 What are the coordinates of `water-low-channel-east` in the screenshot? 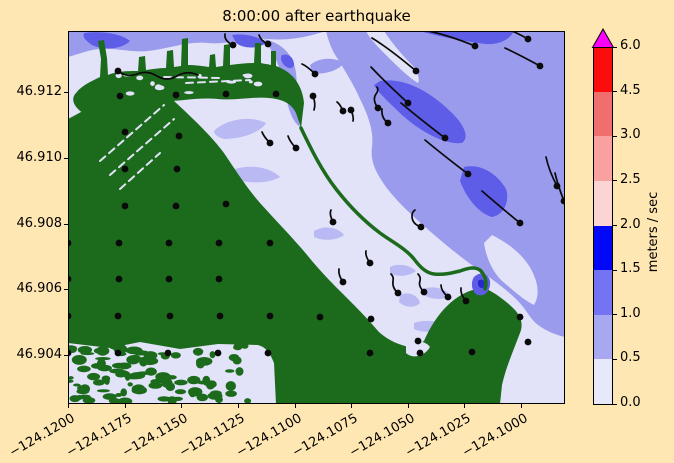 It's located at (511, 270).